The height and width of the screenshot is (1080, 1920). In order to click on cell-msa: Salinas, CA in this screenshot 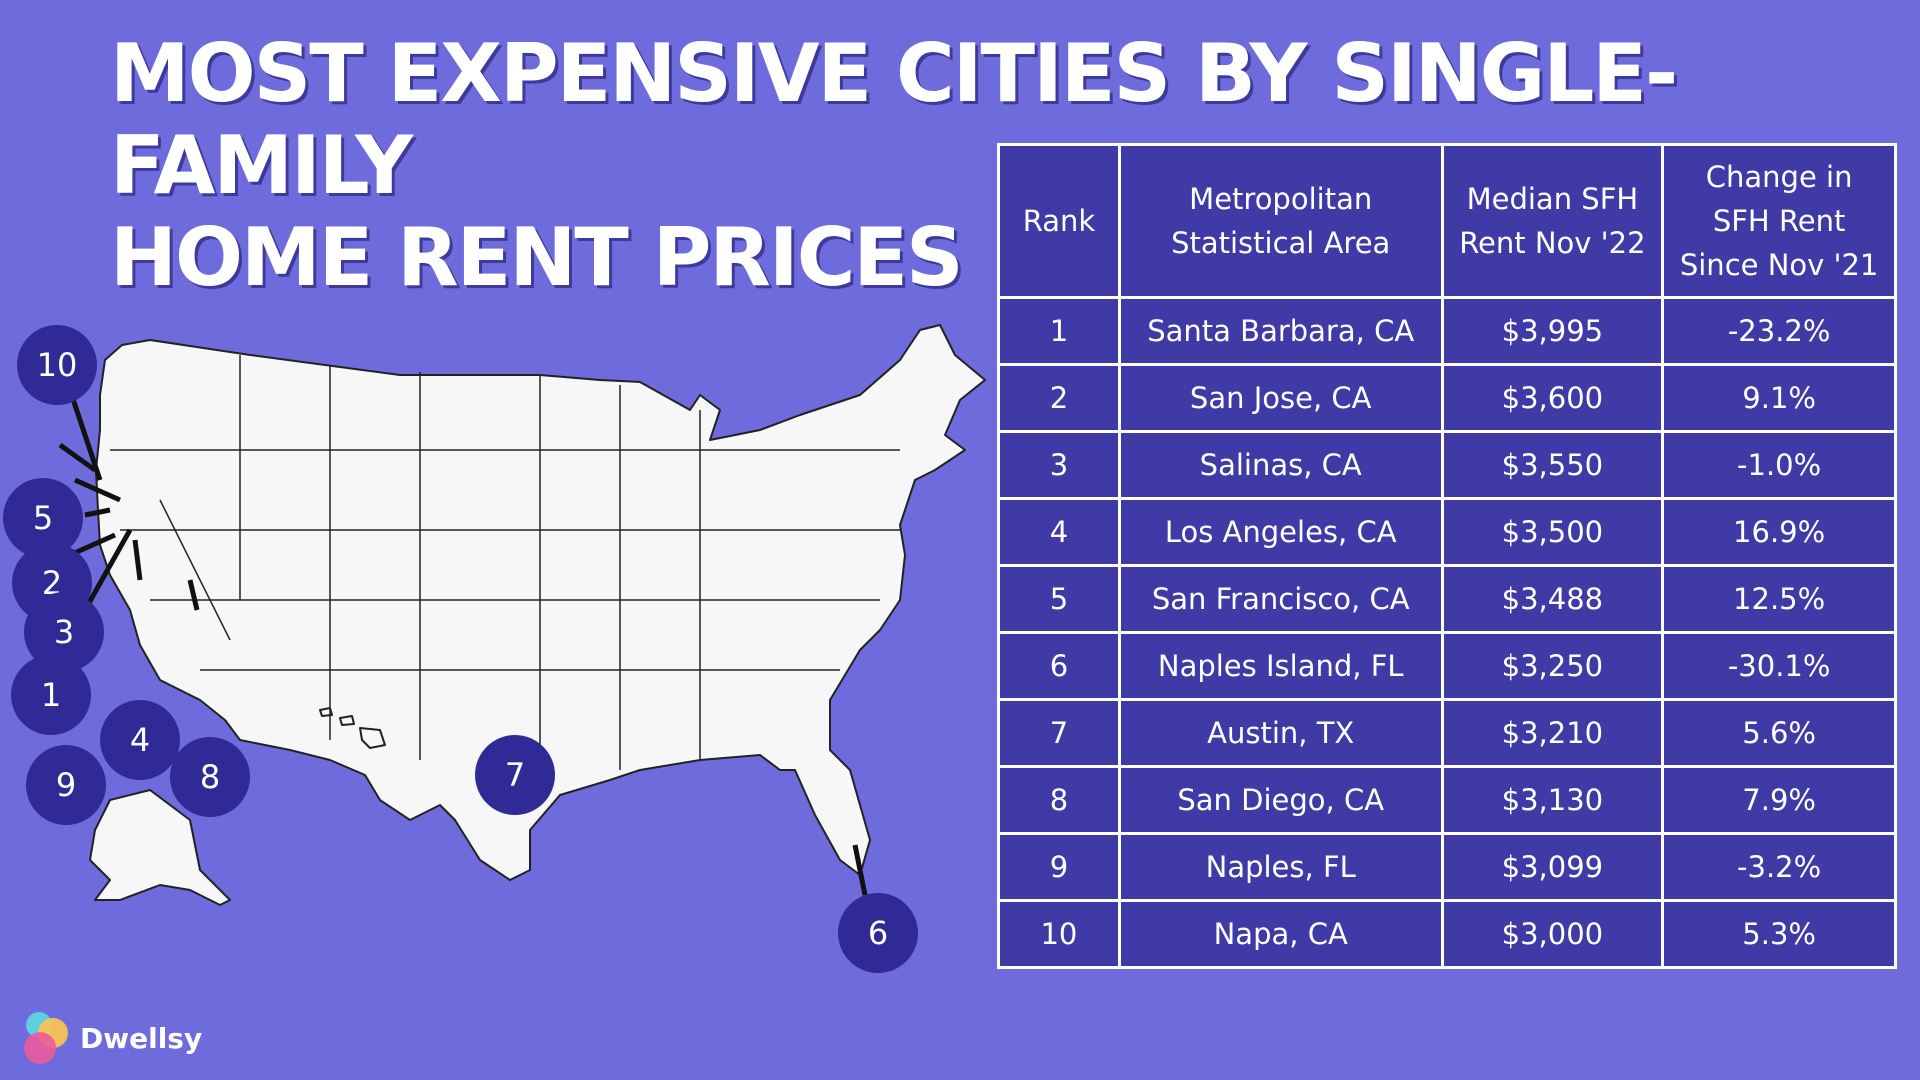, I will do `click(1280, 465)`.